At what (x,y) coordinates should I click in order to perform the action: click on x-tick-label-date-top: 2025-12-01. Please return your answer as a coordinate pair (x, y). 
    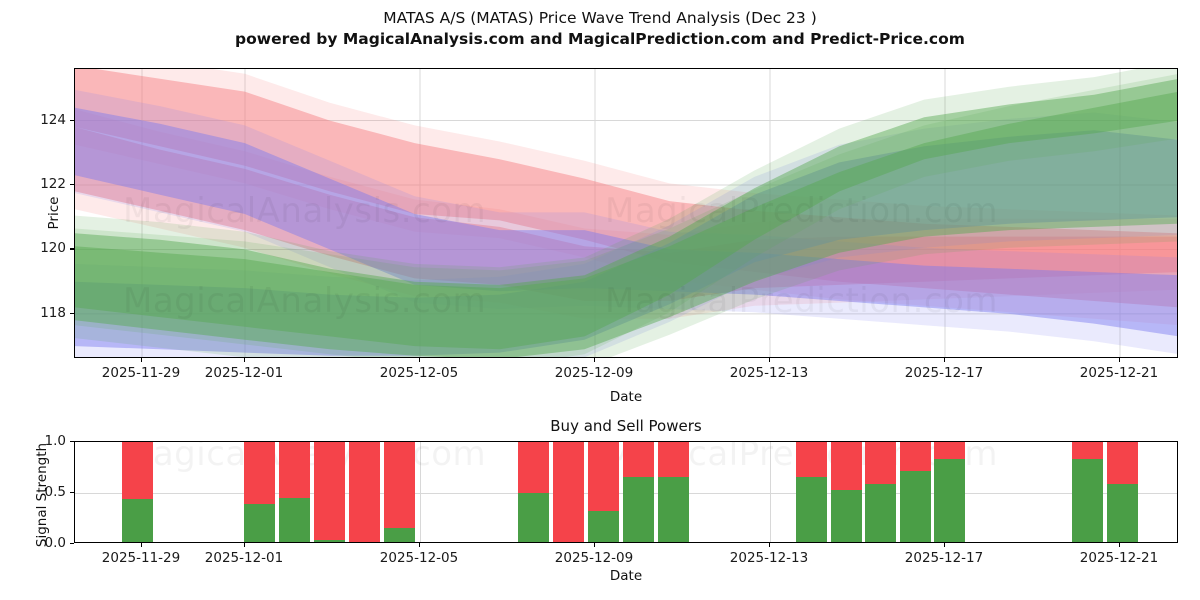
    Looking at the image, I should click on (244, 373).